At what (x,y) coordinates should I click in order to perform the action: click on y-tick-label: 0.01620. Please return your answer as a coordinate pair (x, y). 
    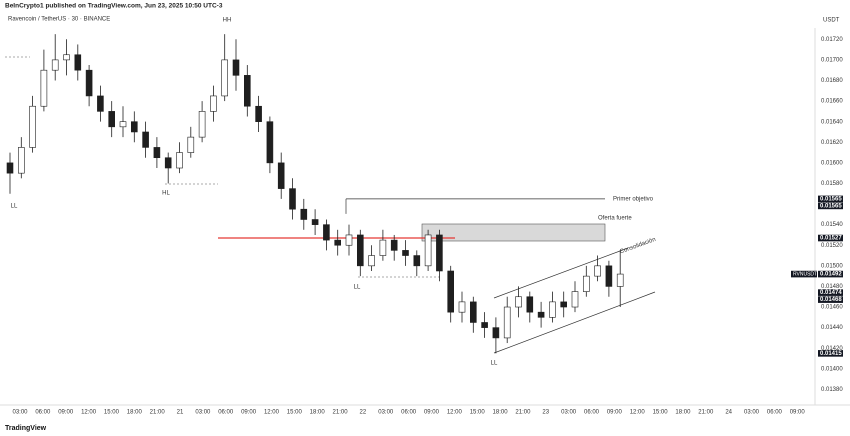
    Looking at the image, I should click on (832, 143).